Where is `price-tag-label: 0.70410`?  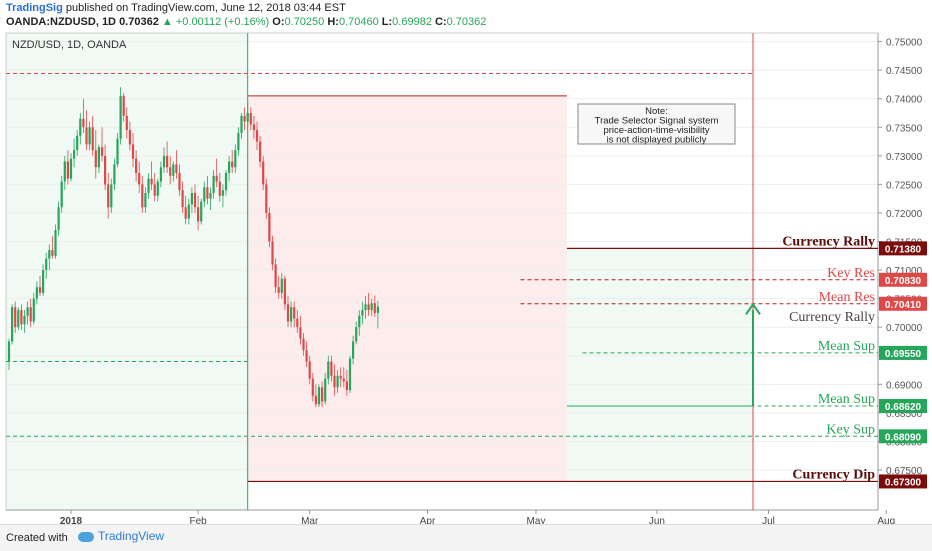 price-tag-label: 0.70410 is located at coordinates (903, 305).